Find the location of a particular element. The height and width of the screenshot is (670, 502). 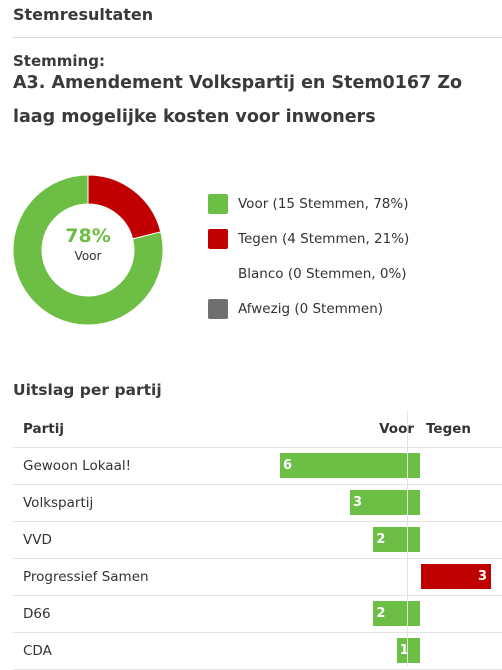

legend-item-tegen: Tegen (4 Stemmen, 21%) is located at coordinates (308, 238).